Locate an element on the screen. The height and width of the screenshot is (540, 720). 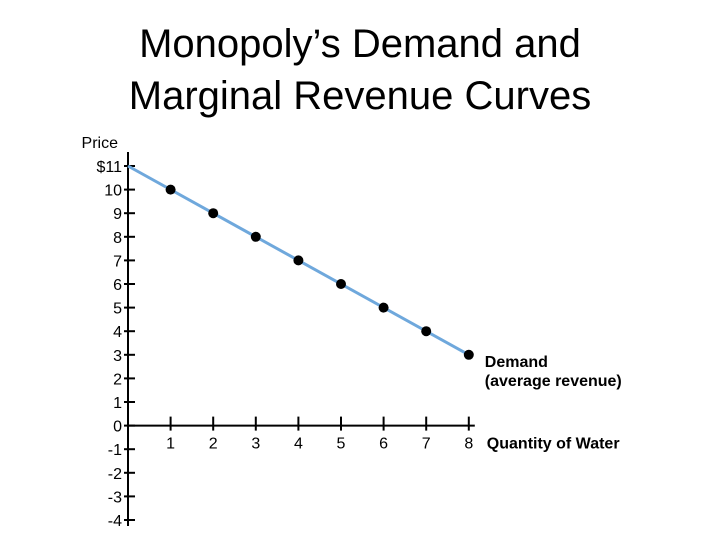
y-tick-label-15: -4 is located at coordinates (115, 521).